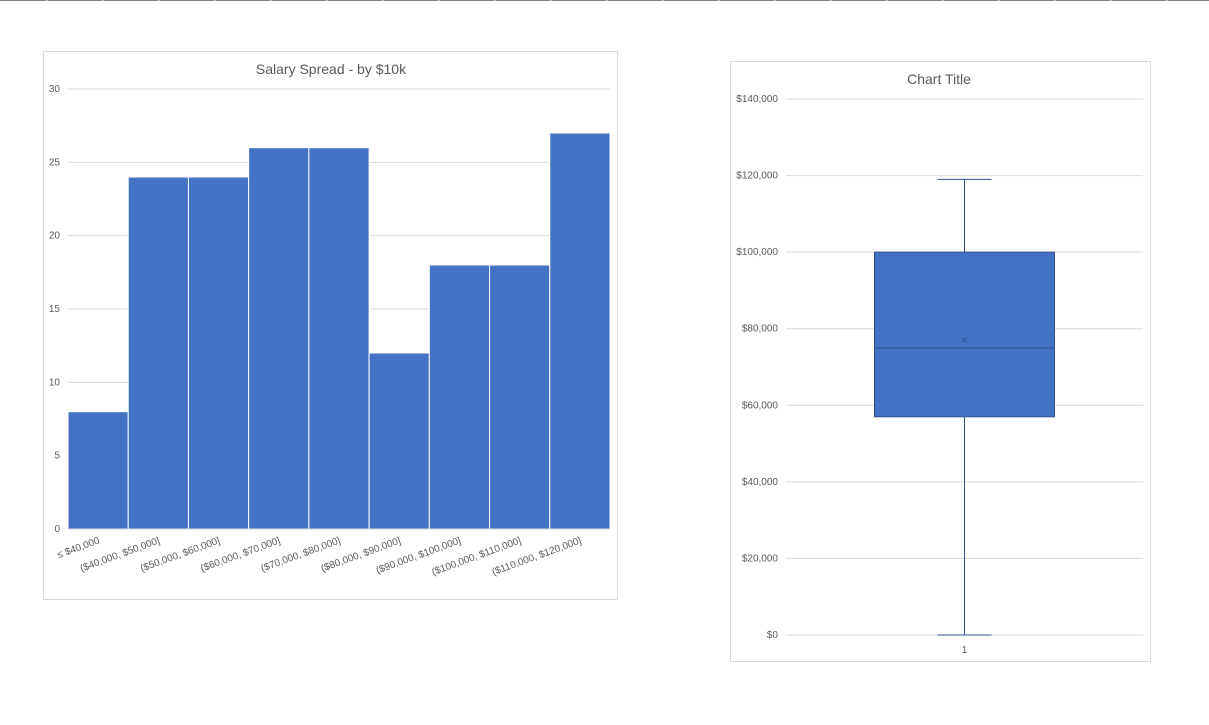 Image resolution: width=1209 pixels, height=725 pixels. I want to click on histogram-title: Salary Spread - by $10k, so click(331, 69).